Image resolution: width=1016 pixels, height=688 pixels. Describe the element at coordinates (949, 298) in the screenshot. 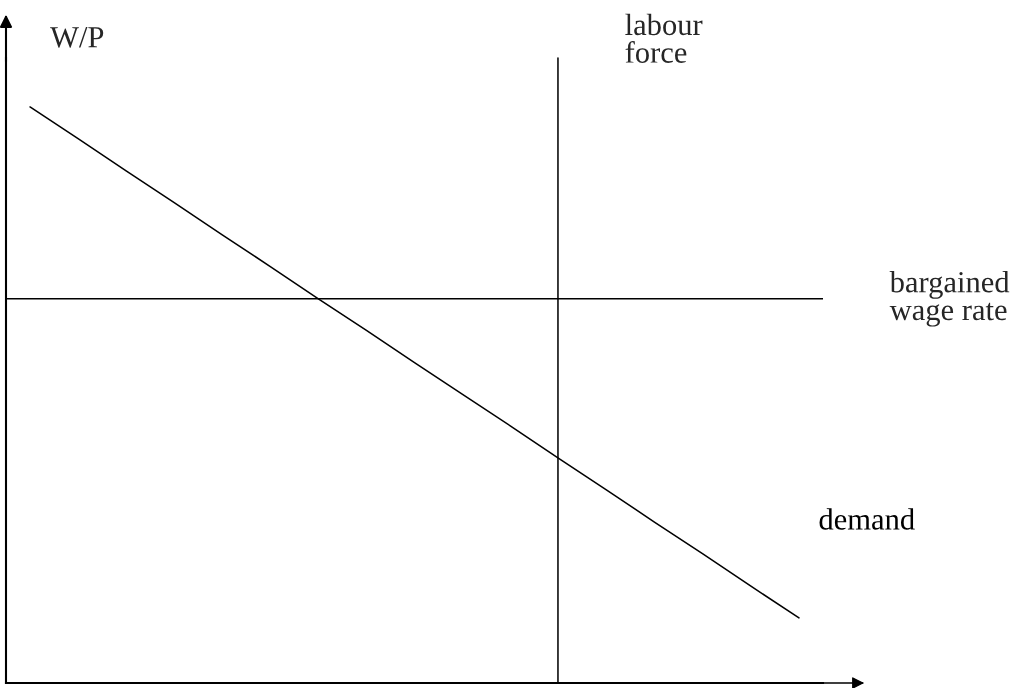

I see `ref-line-label: bargained wage rate` at that location.